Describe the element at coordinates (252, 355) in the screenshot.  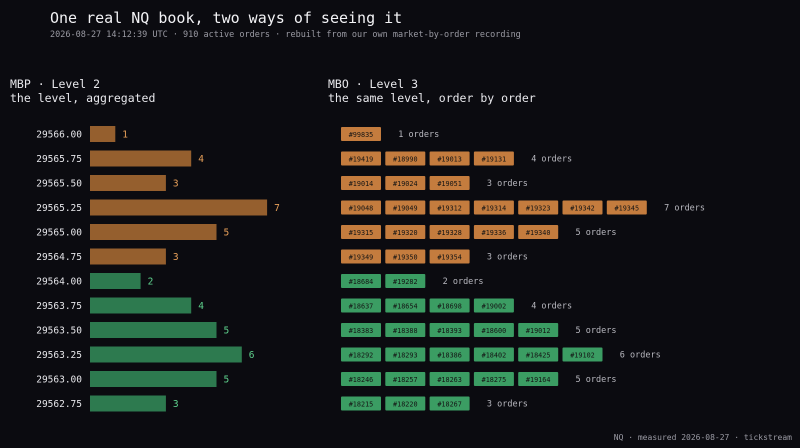
I see `mbp-count-label: 6` at that location.